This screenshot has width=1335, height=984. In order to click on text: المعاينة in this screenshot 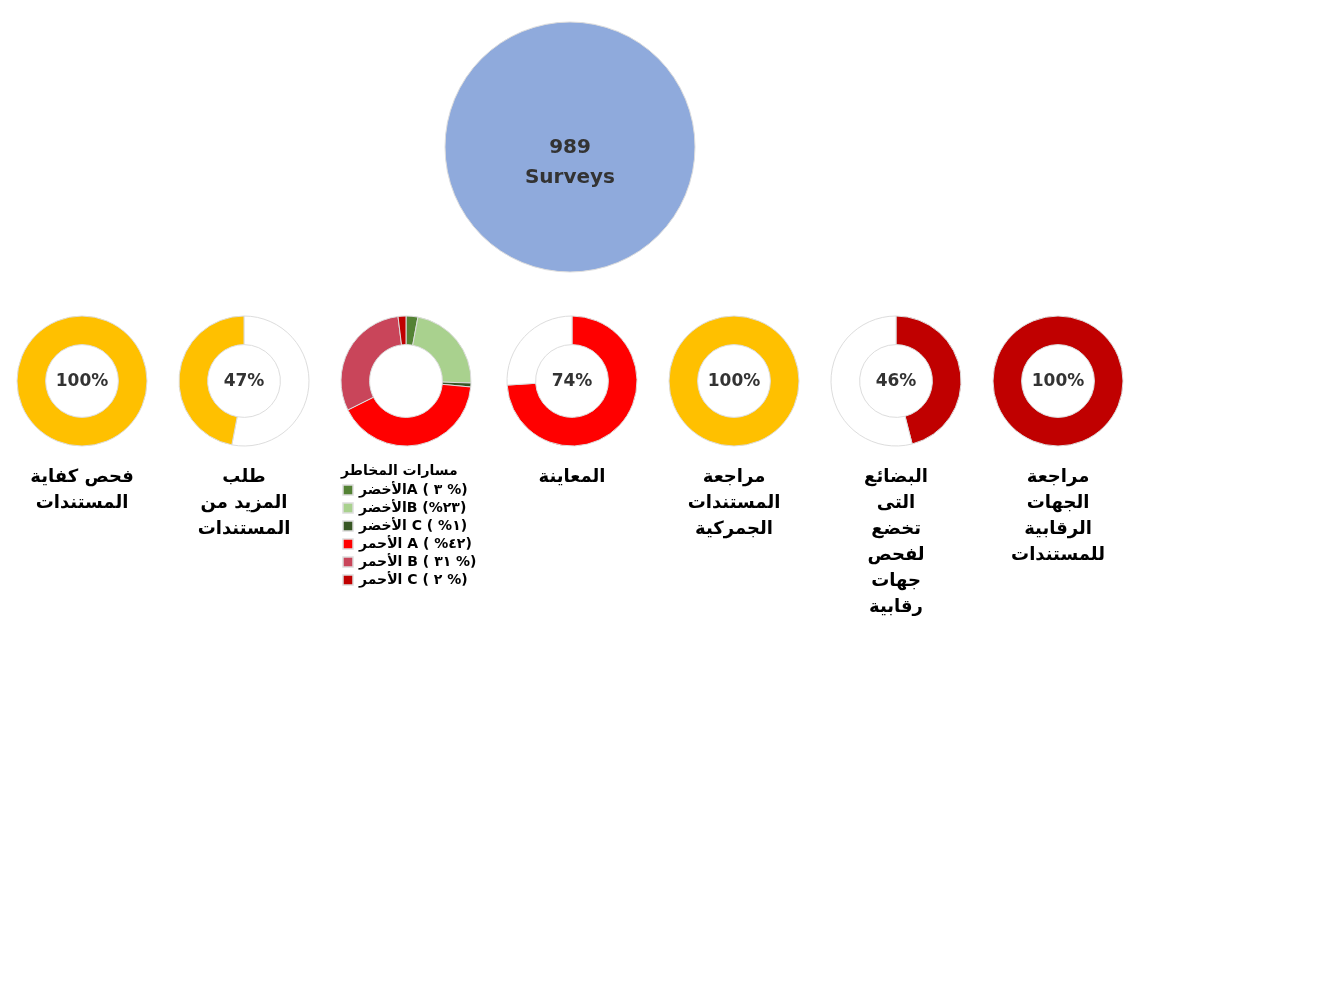, I will do `click(572, 475)`.